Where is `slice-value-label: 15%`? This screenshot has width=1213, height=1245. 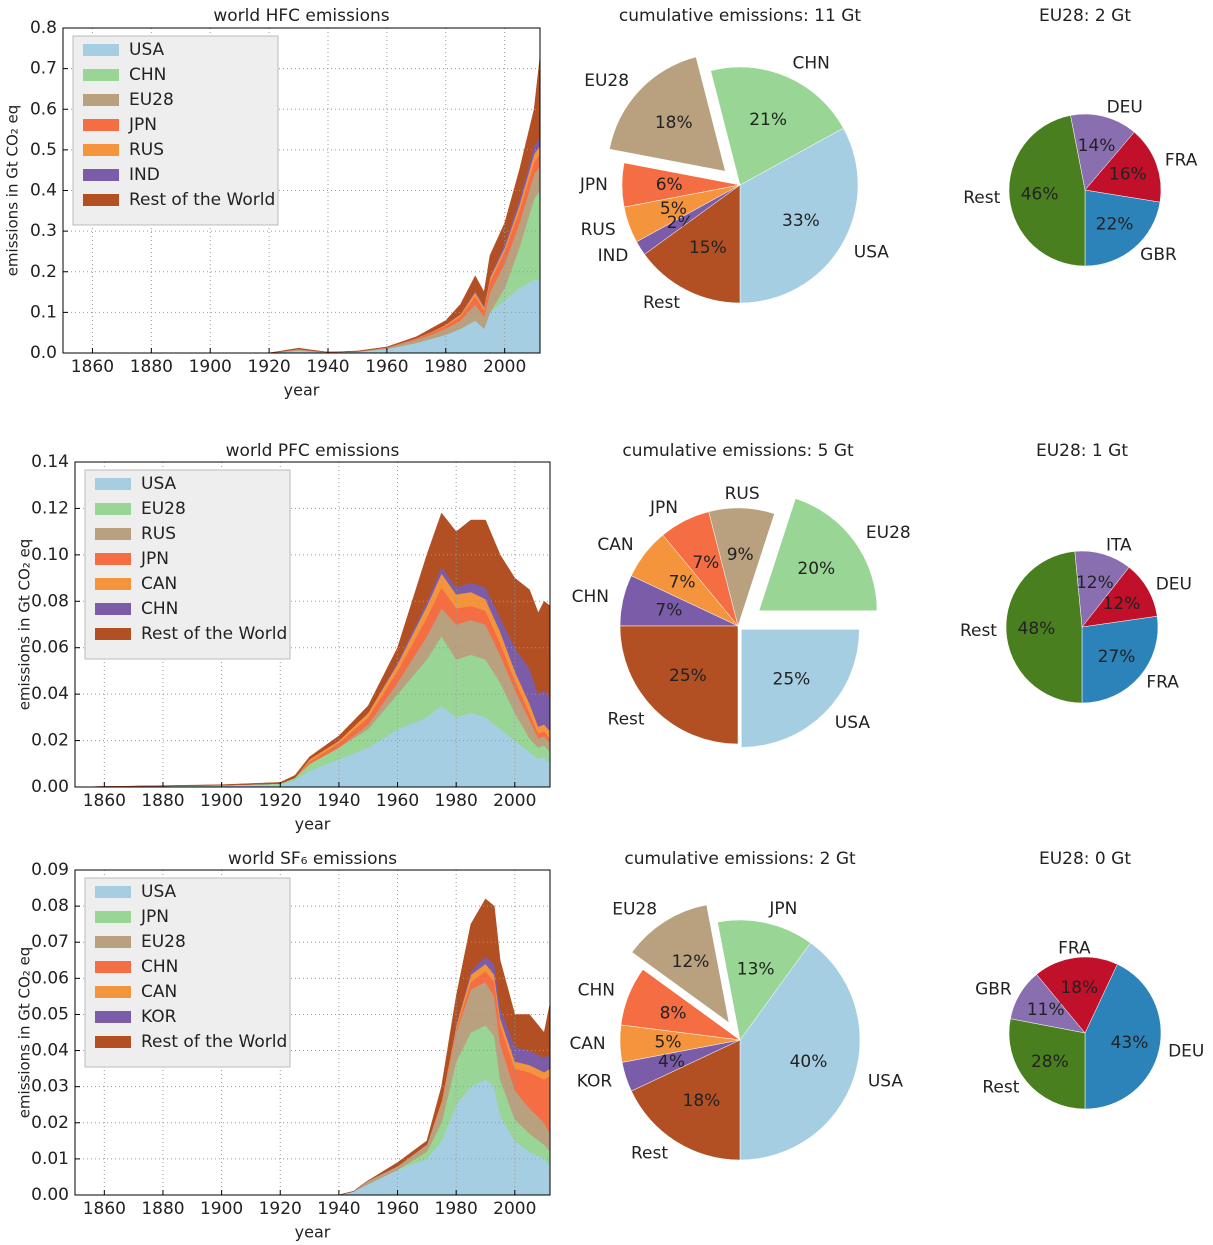
slice-value-label: 15% is located at coordinates (708, 248).